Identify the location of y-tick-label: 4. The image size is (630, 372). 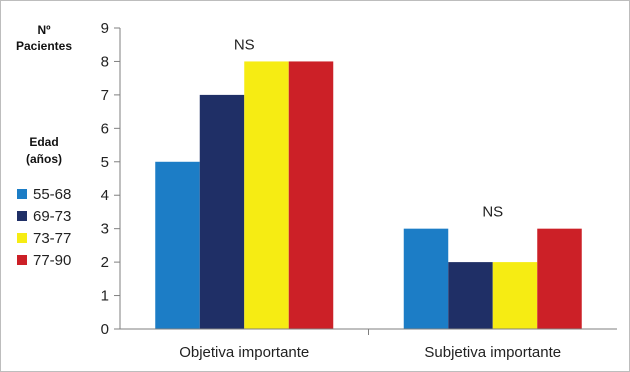
(105, 195).